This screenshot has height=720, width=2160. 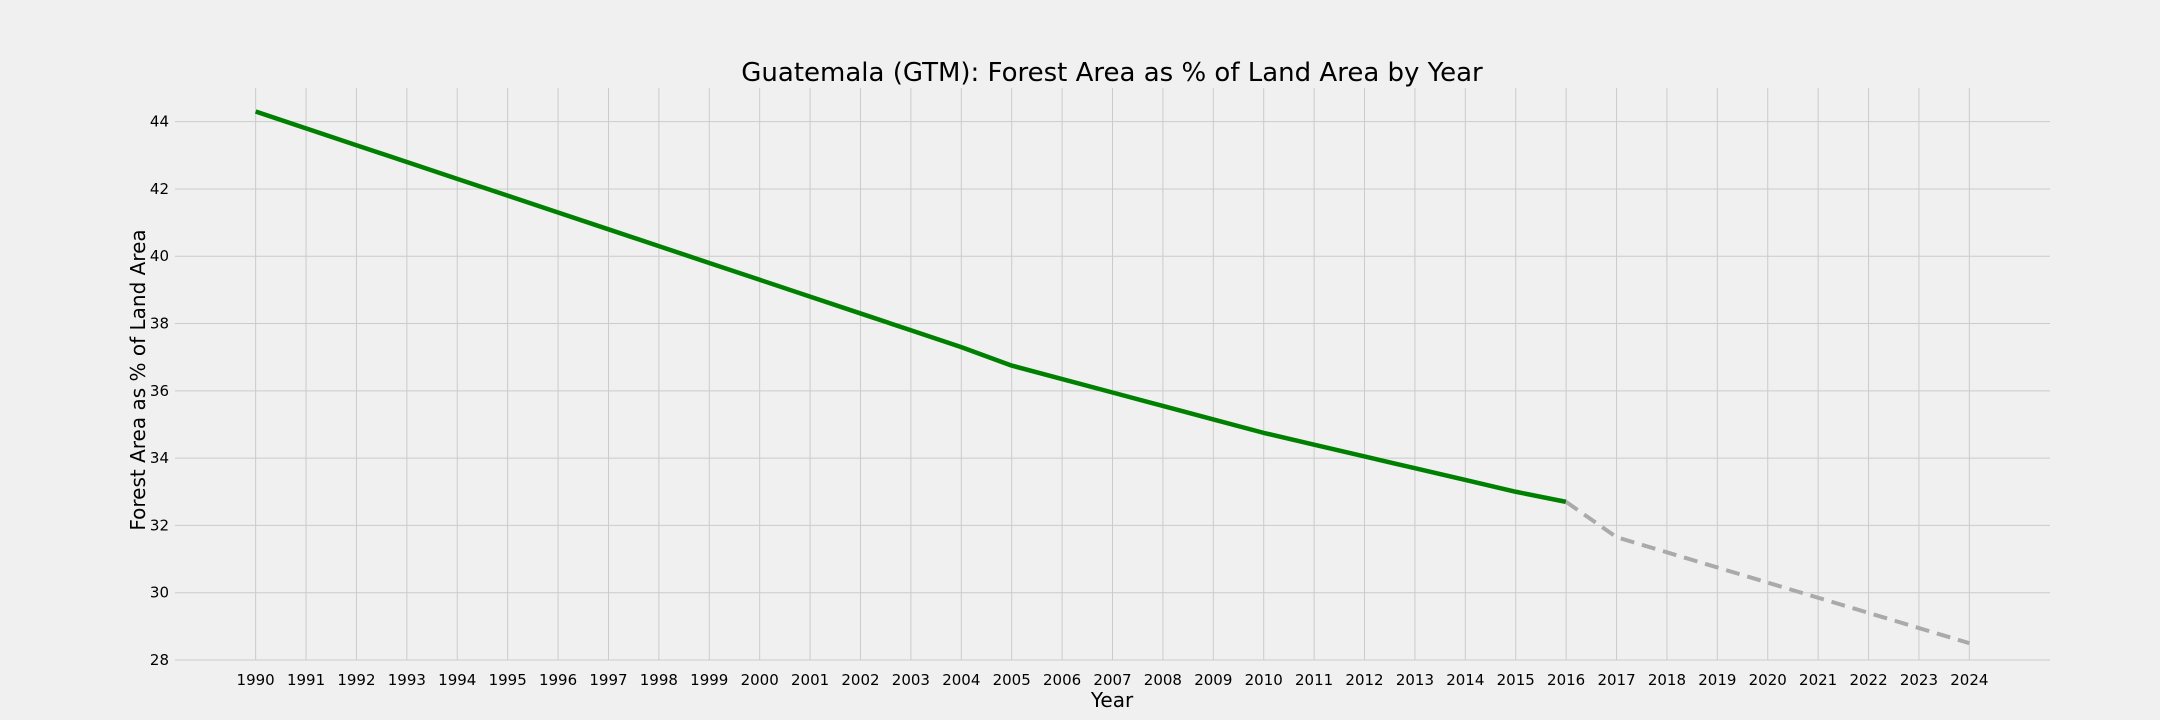 I want to click on x-tick-label: 1990, so click(x=256, y=680).